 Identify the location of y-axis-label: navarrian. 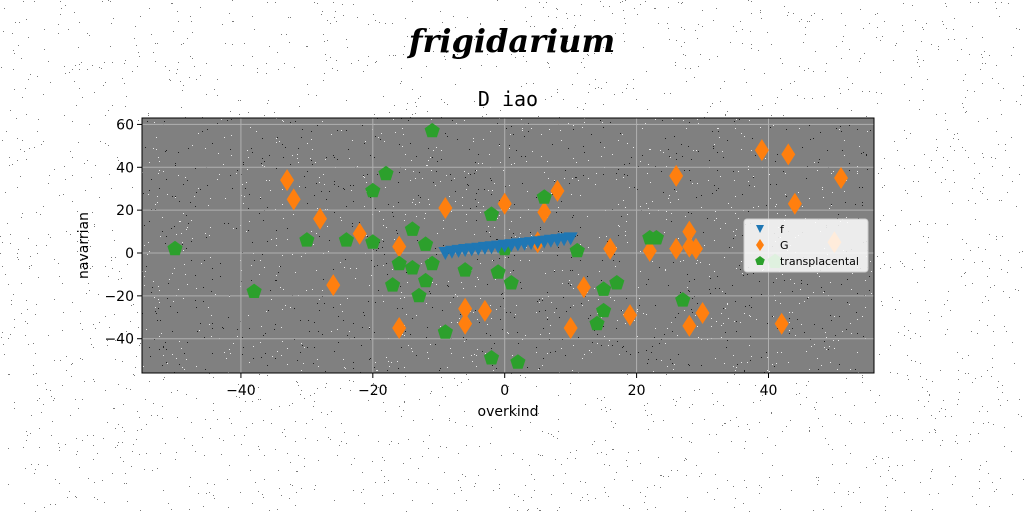
(84, 245).